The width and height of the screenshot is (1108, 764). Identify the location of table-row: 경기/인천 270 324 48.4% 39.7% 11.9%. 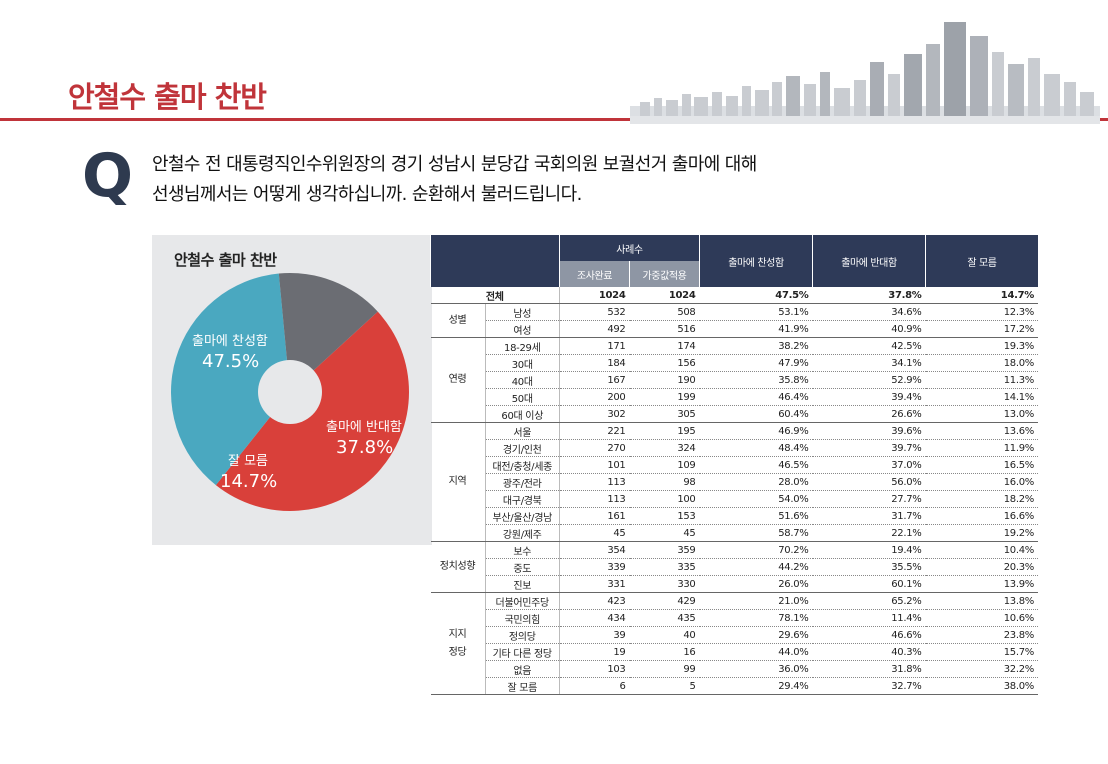
(734, 448).